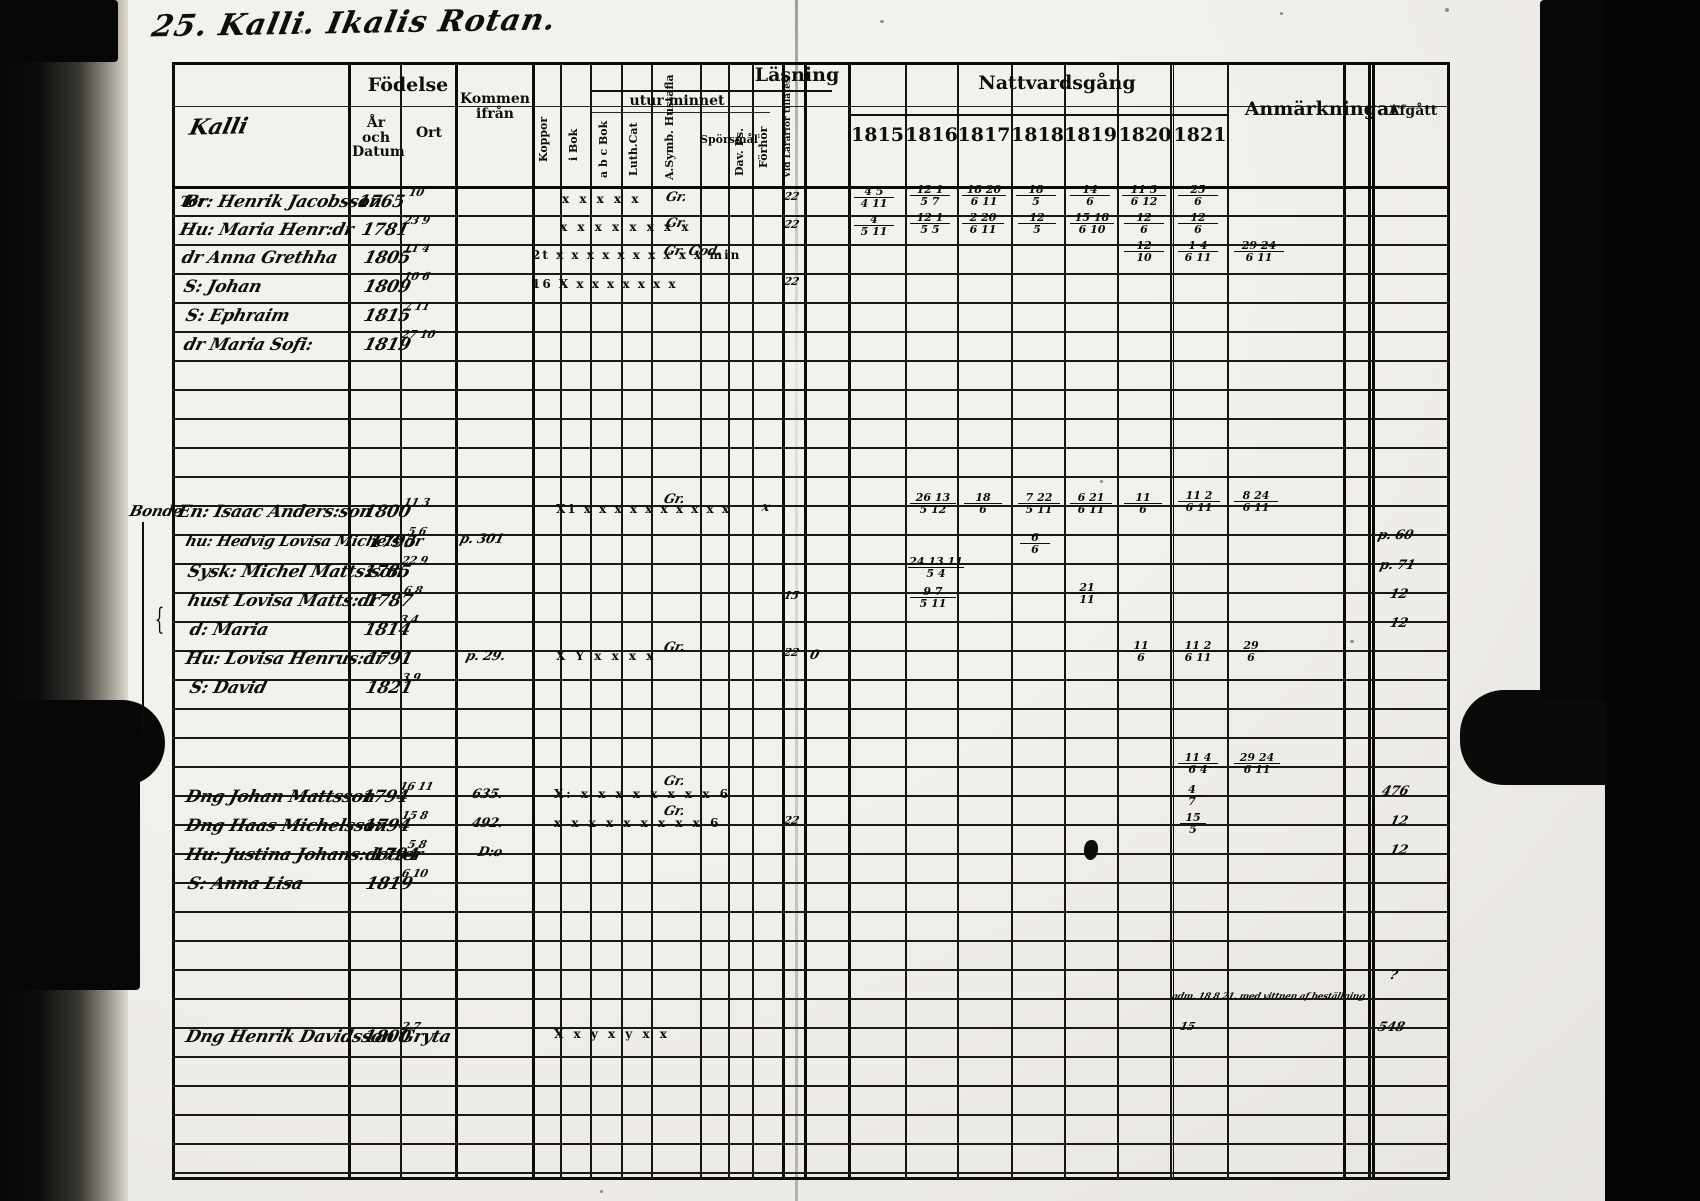 Image resolution: width=1700 pixels, height=1201 pixels. What do you see at coordinates (669, 127) in the screenshot?
I see `header-a-symb-hustafla: A.Symb. Hustafla` at bounding box center [669, 127].